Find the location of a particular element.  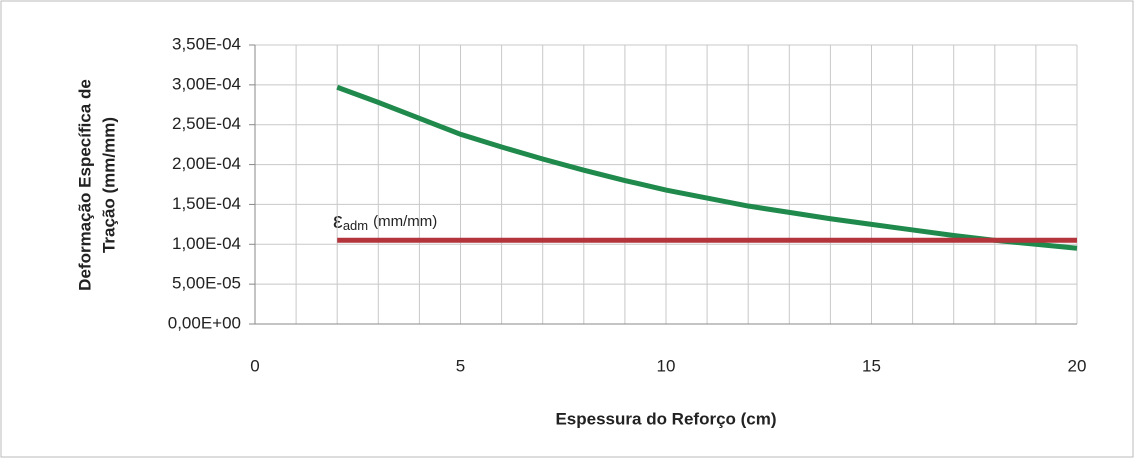

y-tick-label: 3,00E-04 is located at coordinates (206, 83).